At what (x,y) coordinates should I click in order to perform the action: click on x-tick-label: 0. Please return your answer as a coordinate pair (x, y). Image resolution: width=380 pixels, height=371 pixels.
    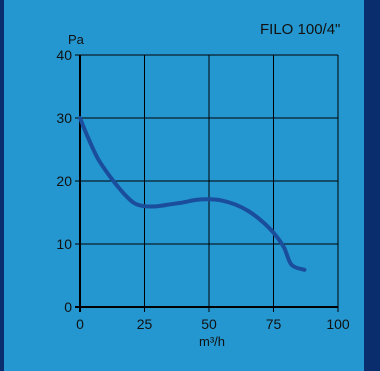
    Looking at the image, I should click on (80, 324).